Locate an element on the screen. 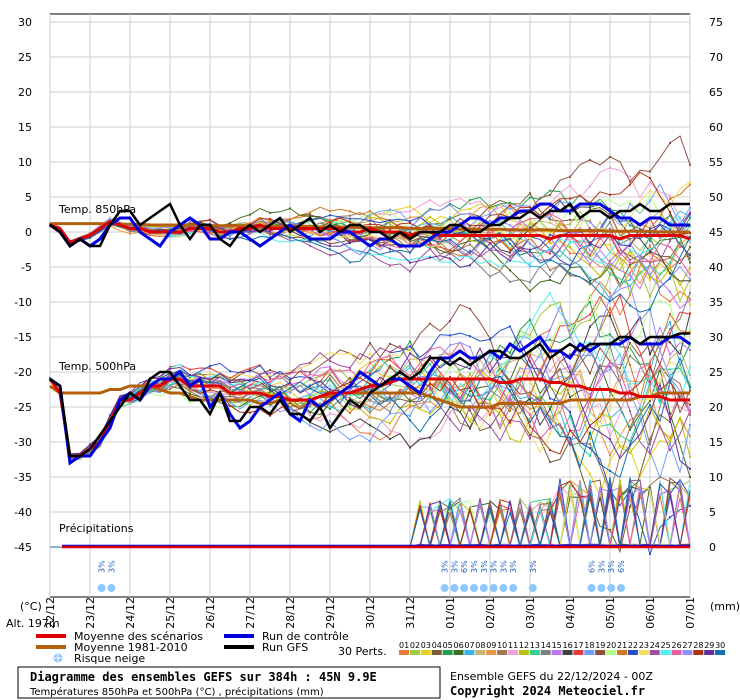 This screenshot has height=700, width=740. date-label: 24/12 is located at coordinates (130, 613).